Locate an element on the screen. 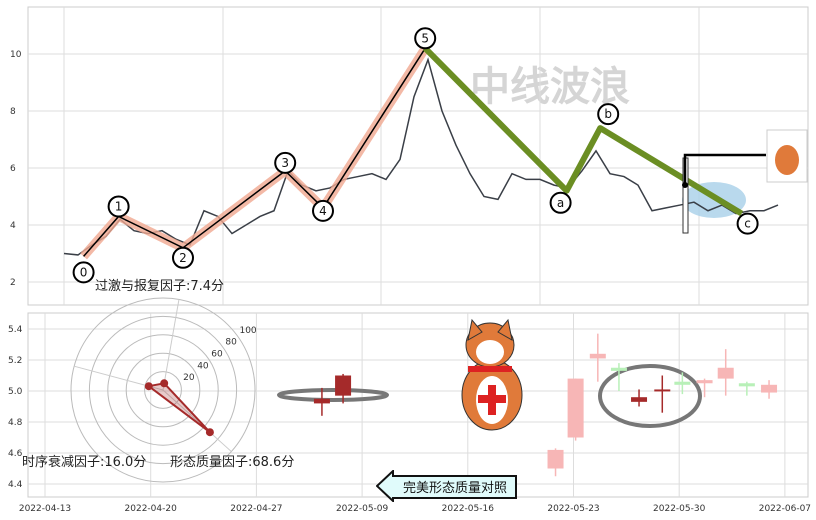 The image size is (816, 520). radar-ring-label: 40 is located at coordinates (203, 366).